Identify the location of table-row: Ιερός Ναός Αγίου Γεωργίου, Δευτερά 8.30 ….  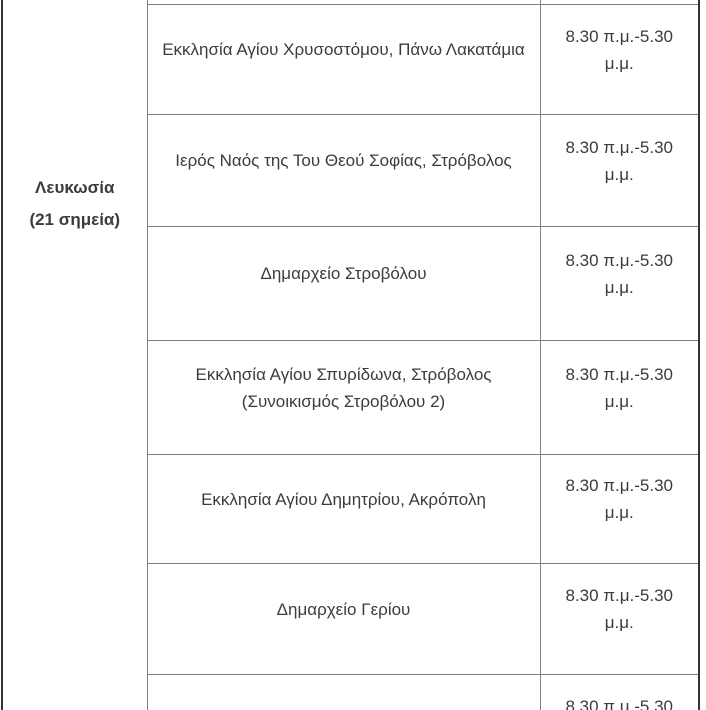
(351, 692).